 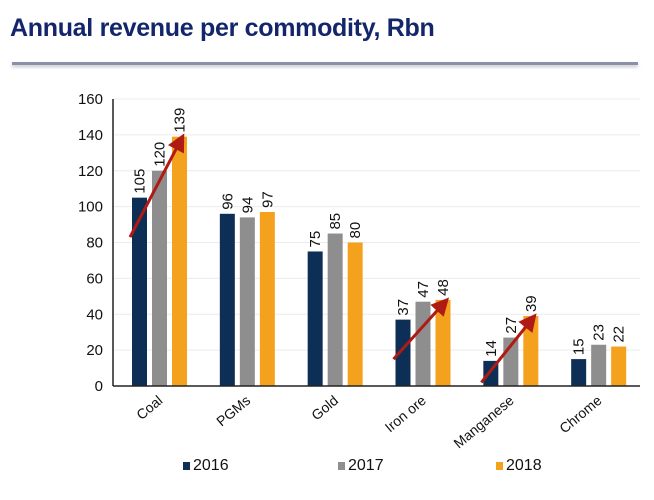 I want to click on y-tick-label: 160, so click(x=90, y=99).